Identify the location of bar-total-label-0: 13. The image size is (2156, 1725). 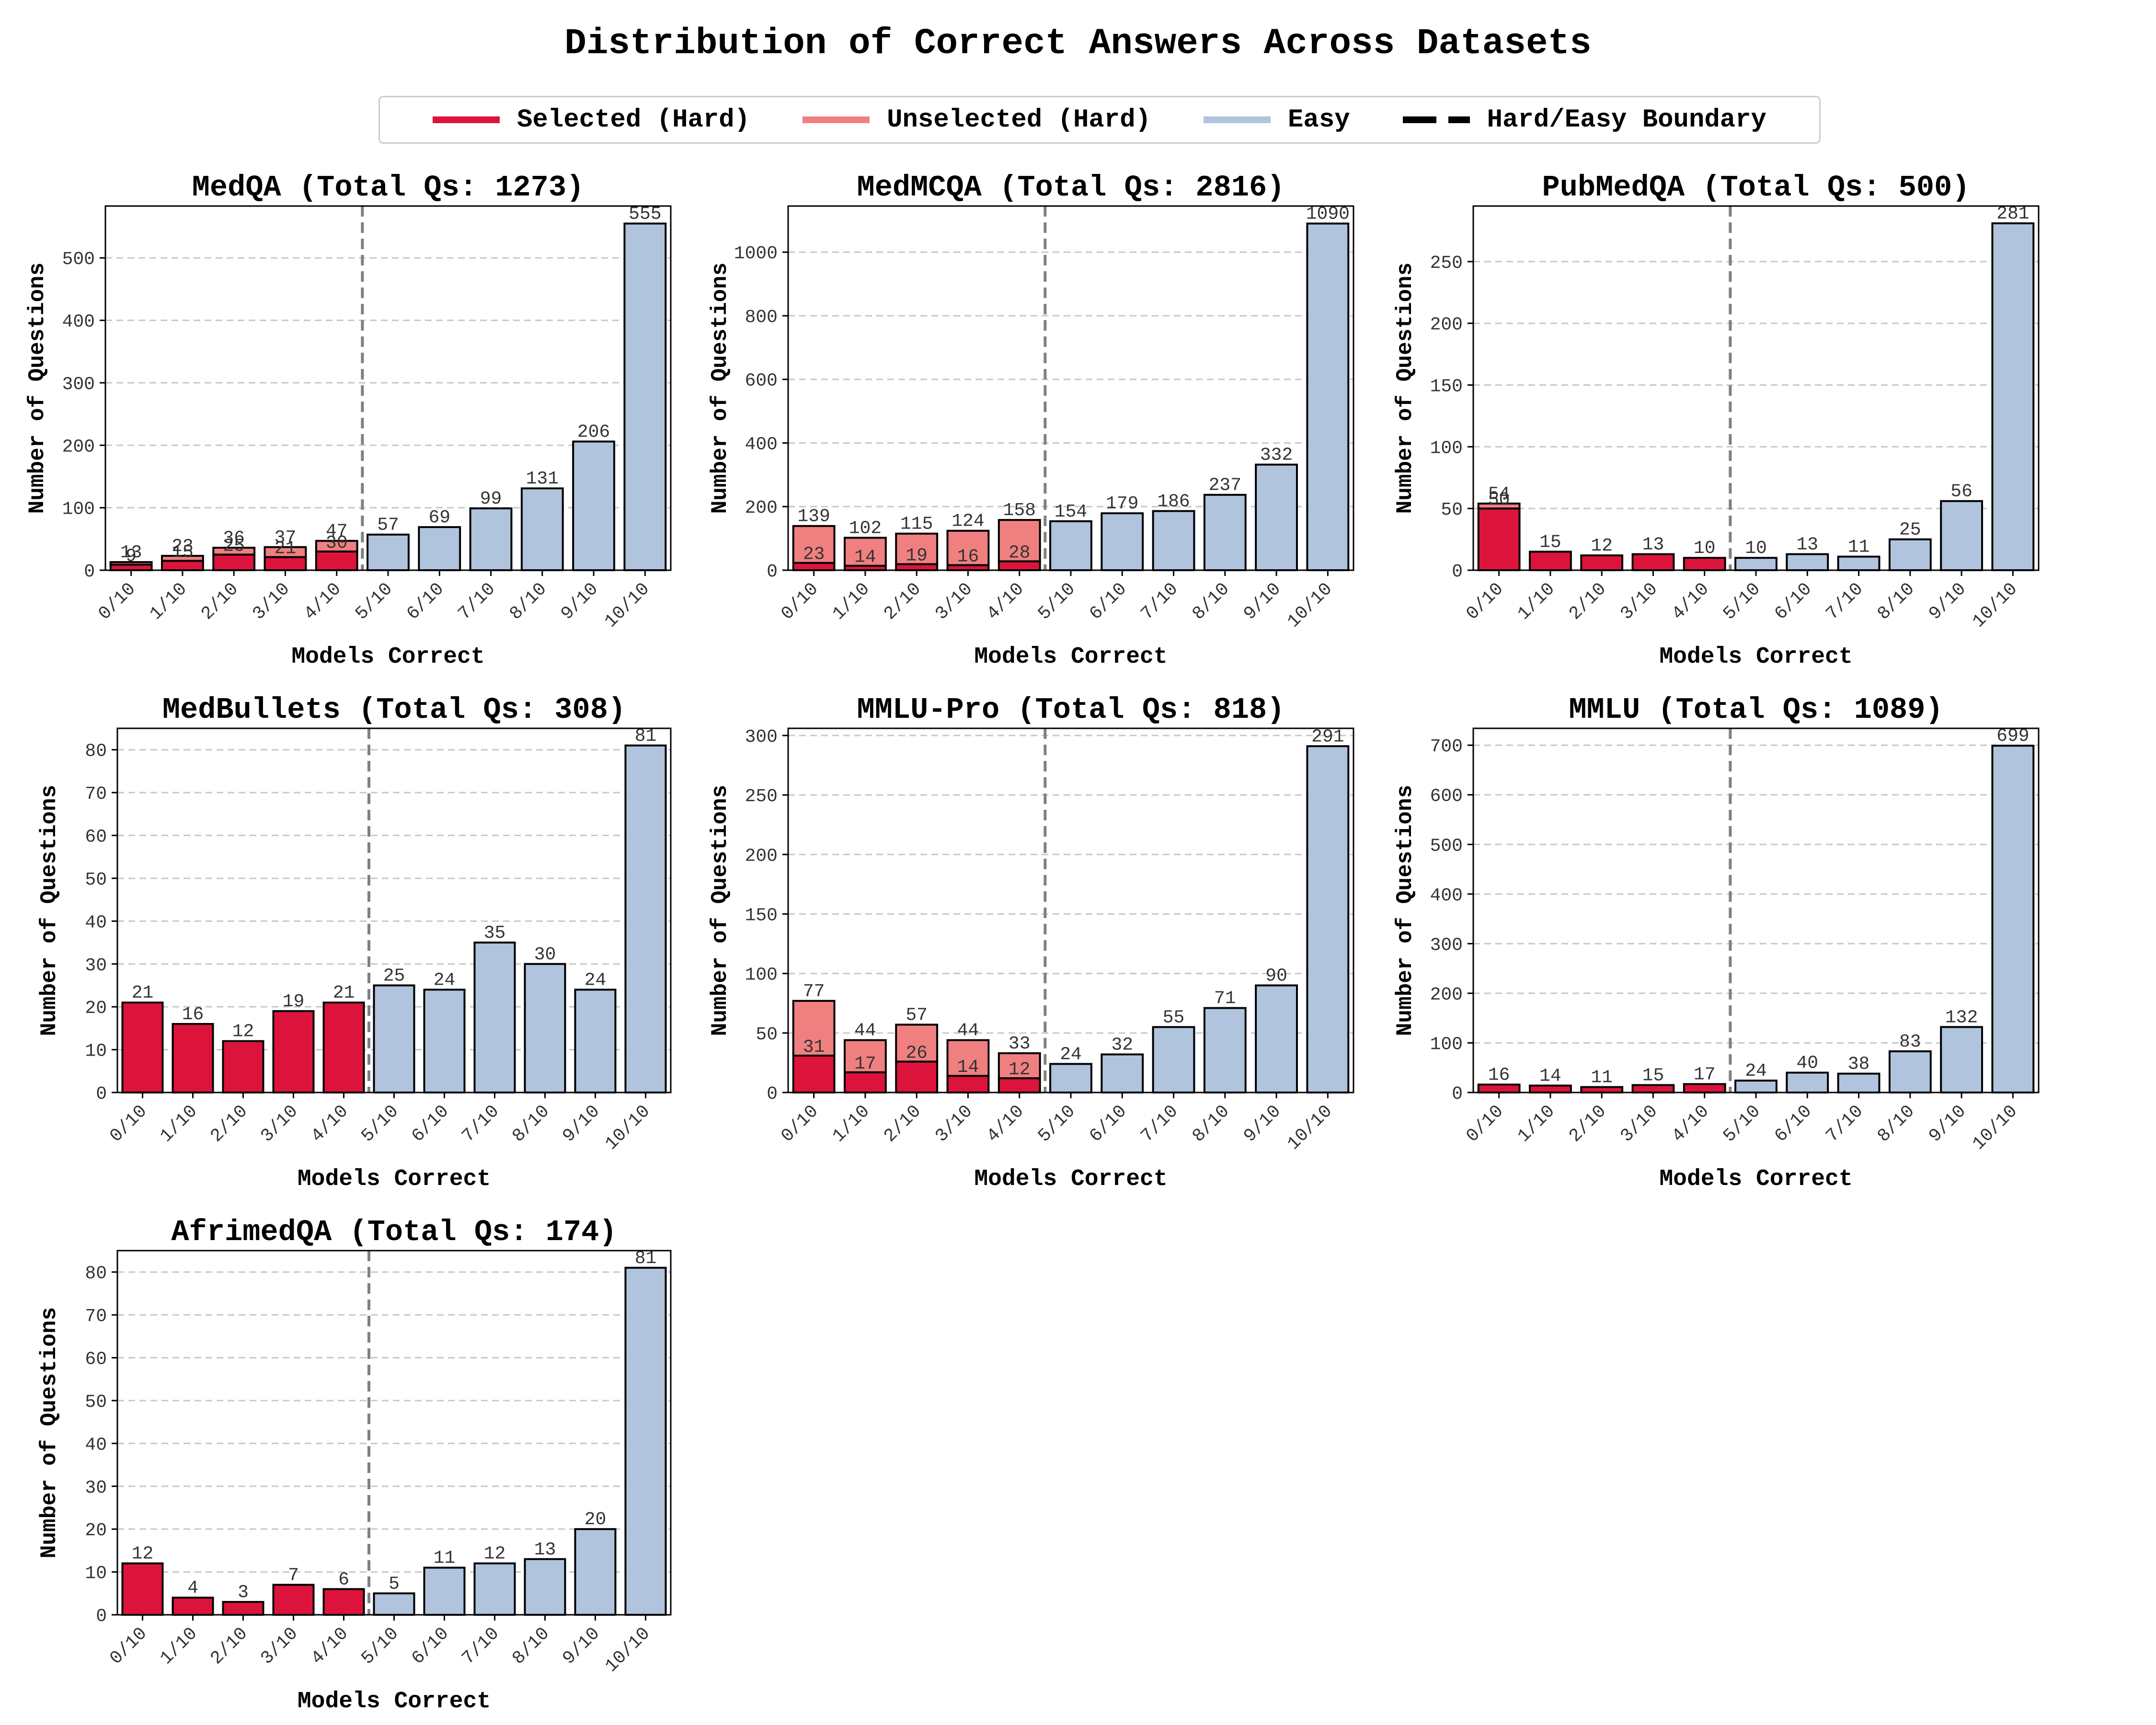
(131, 552).